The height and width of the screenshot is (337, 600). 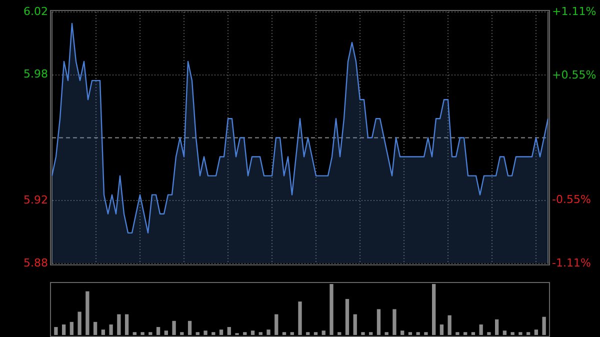 I want to click on y2-tick-label: +1.11%, so click(x=574, y=11).